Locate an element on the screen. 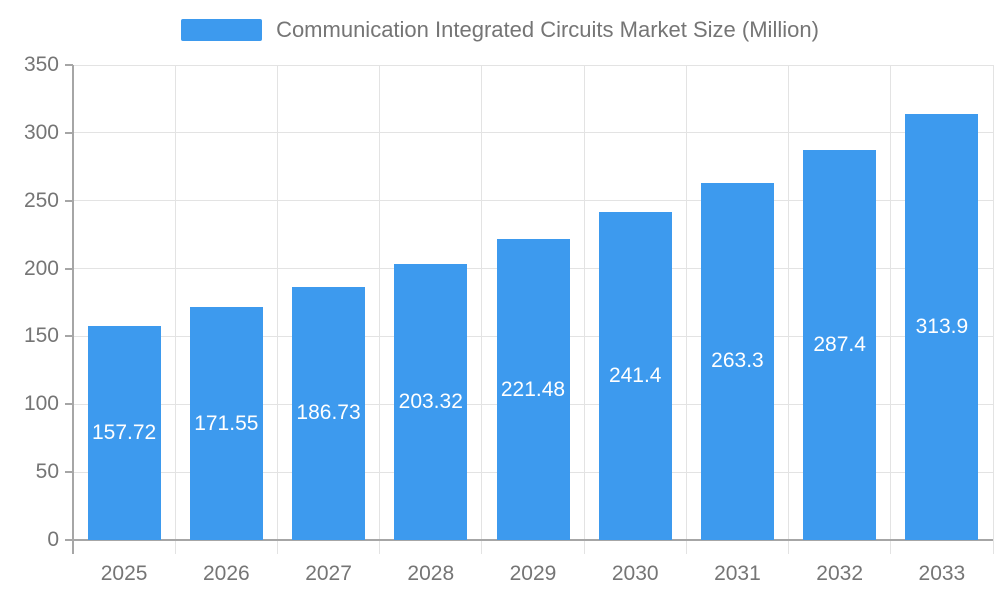 The image size is (1000, 600). bar-value-label: 171.55 is located at coordinates (226, 423).